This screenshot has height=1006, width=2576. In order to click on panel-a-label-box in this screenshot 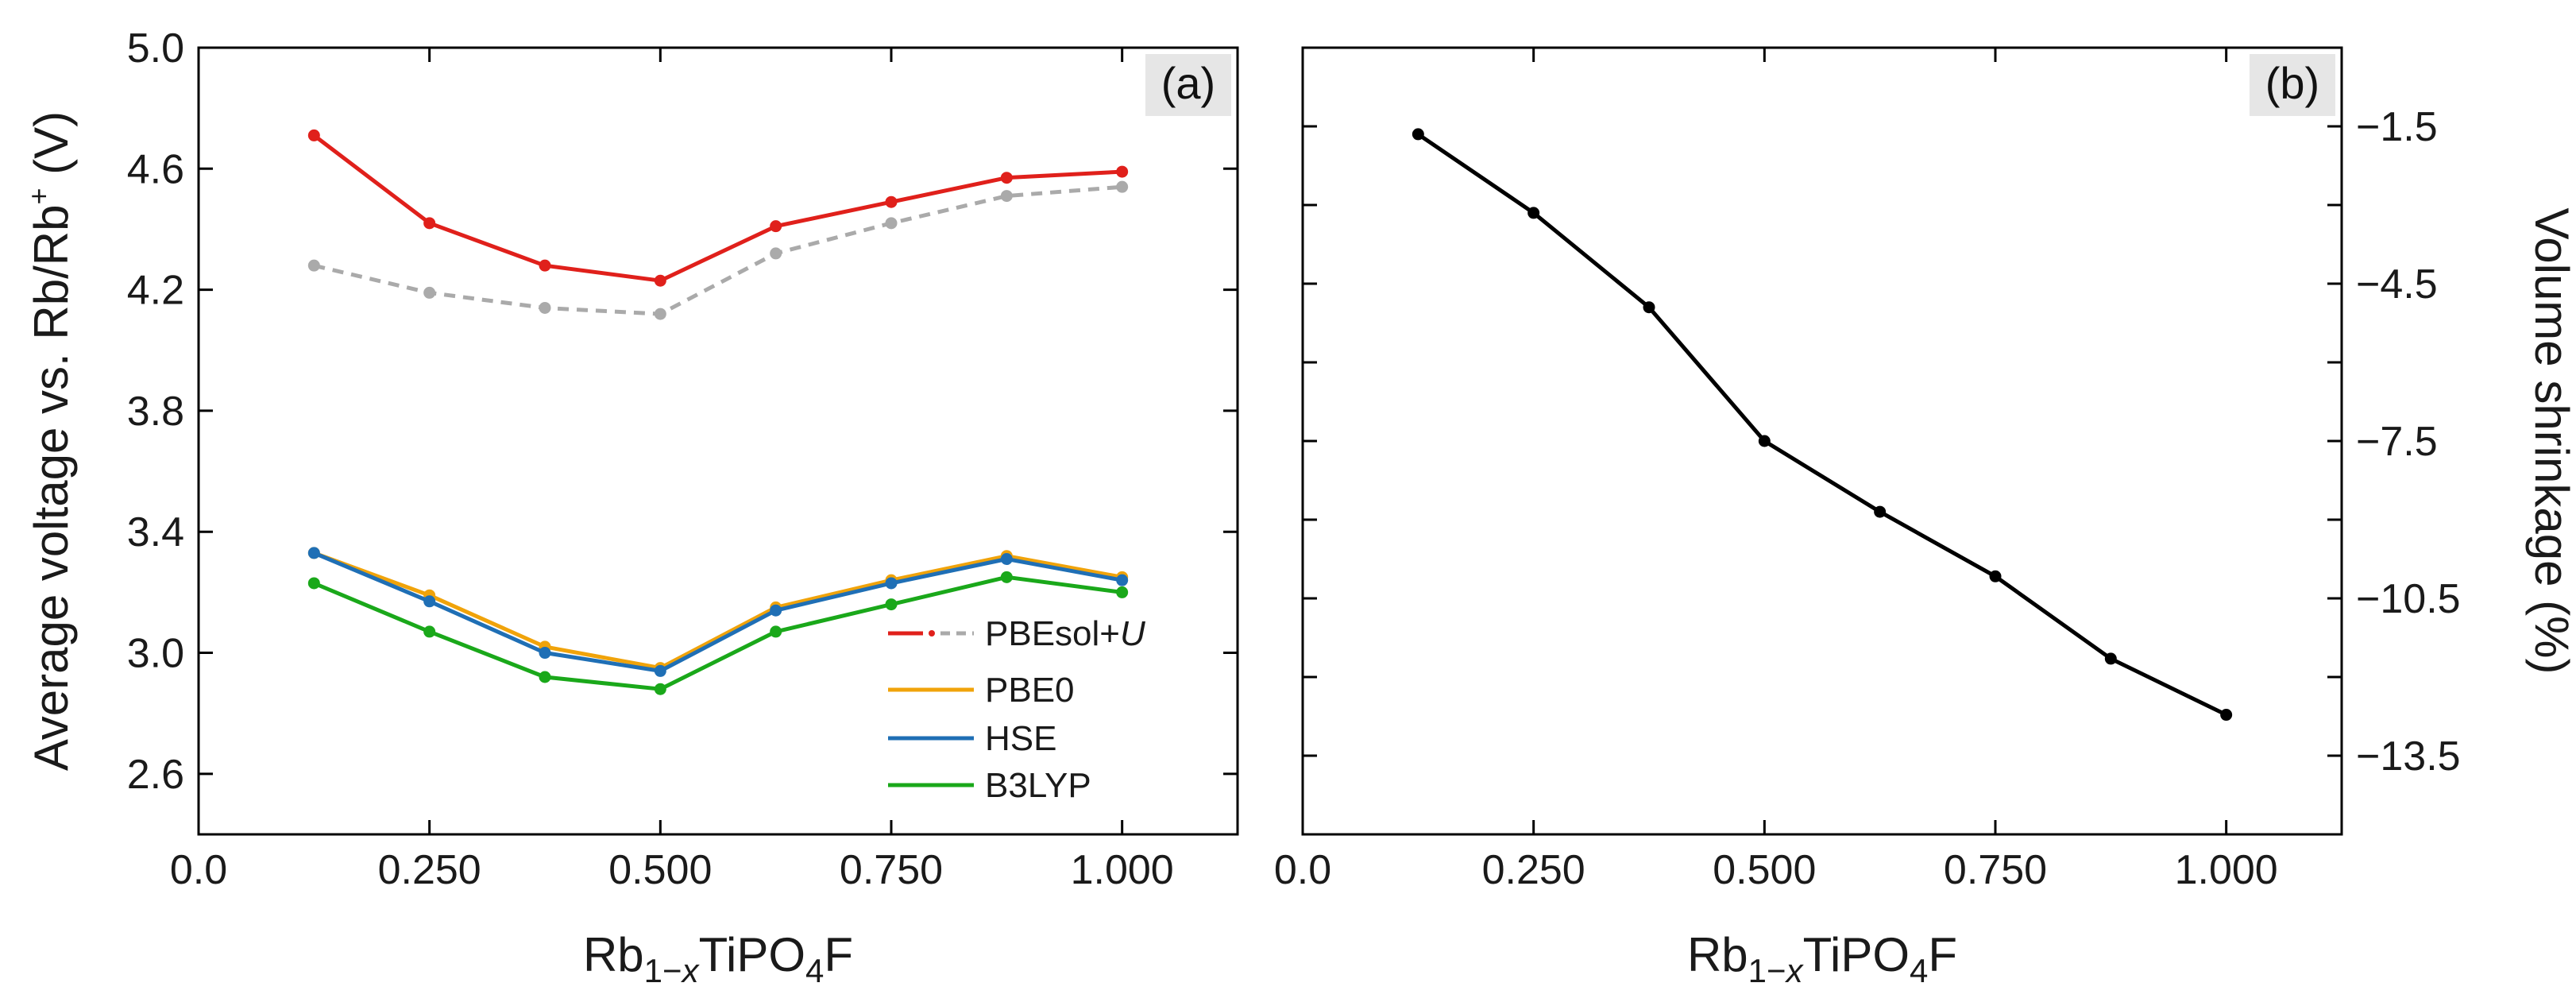, I will do `click(1188, 85)`.